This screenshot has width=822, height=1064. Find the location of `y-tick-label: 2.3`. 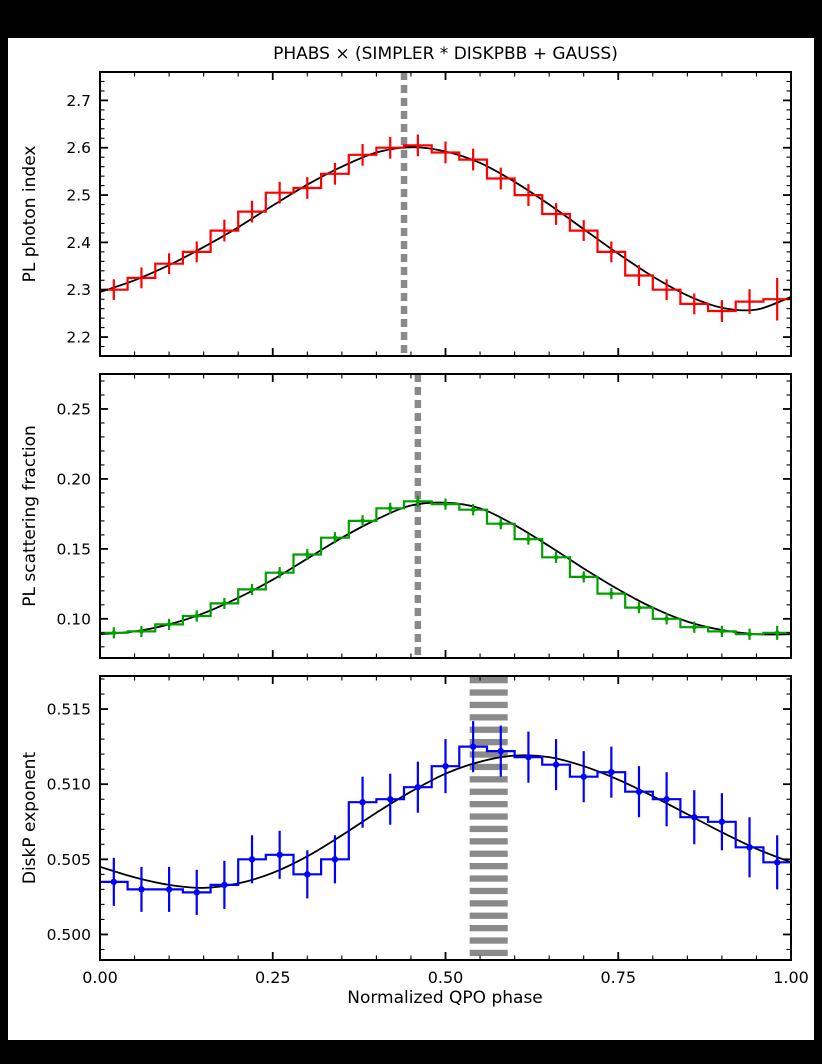

y-tick-label: 2.3 is located at coordinates (78, 290).